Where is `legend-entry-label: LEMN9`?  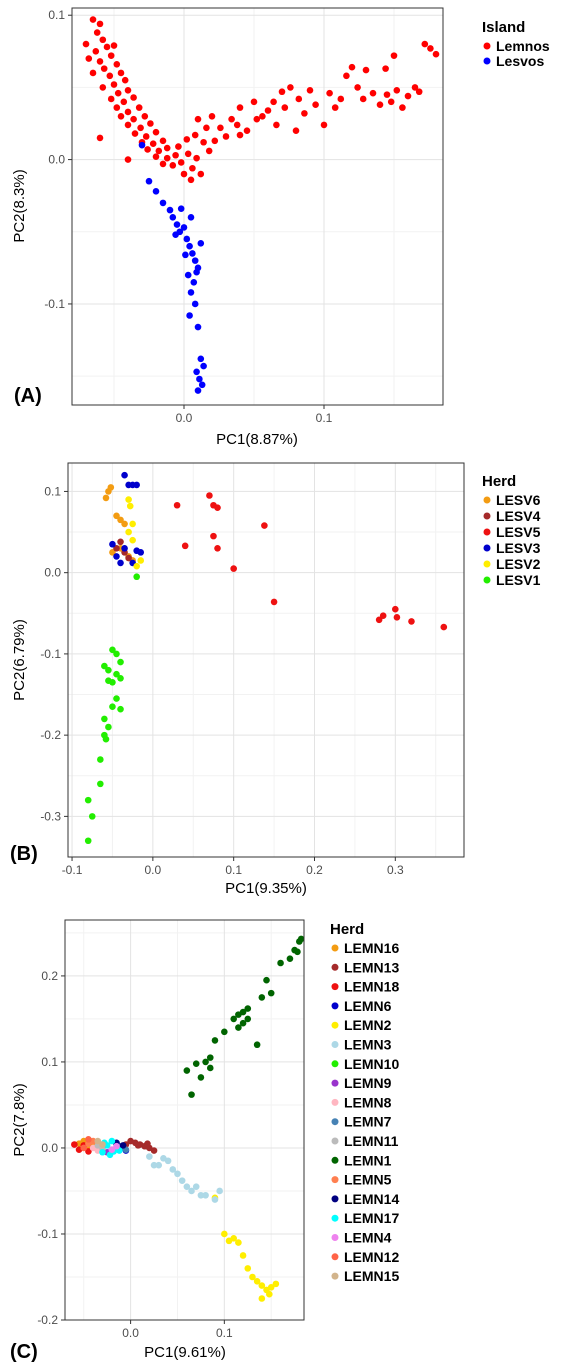 legend-entry-label: LEMN9 is located at coordinates (368, 1083).